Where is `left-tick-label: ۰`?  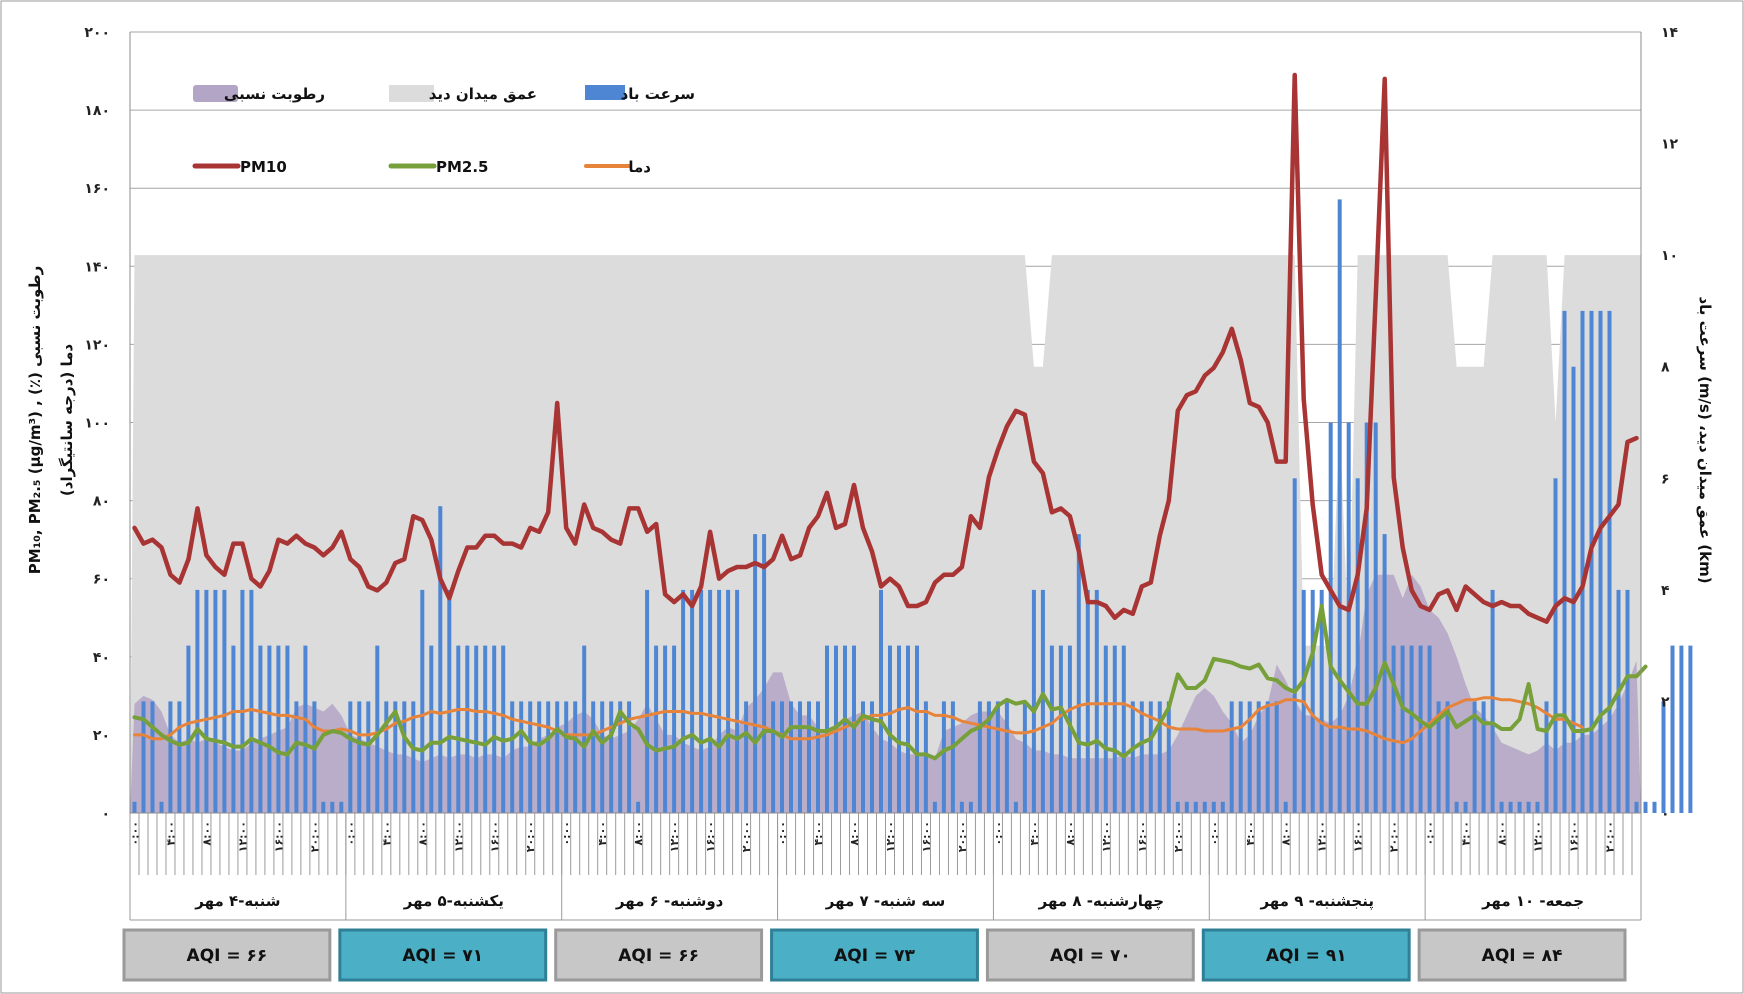 left-tick-label: ۰ is located at coordinates (105, 814).